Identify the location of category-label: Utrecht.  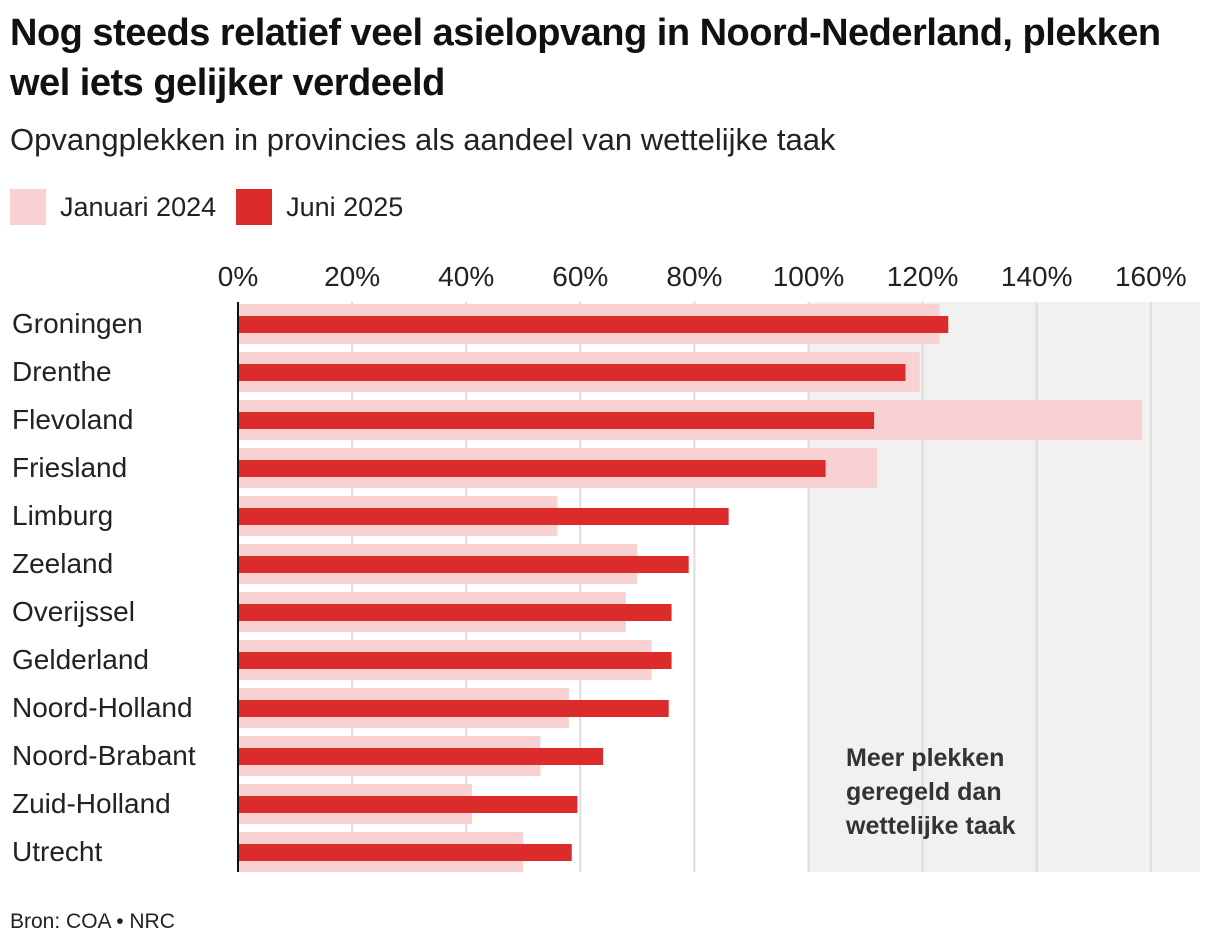
(57, 851).